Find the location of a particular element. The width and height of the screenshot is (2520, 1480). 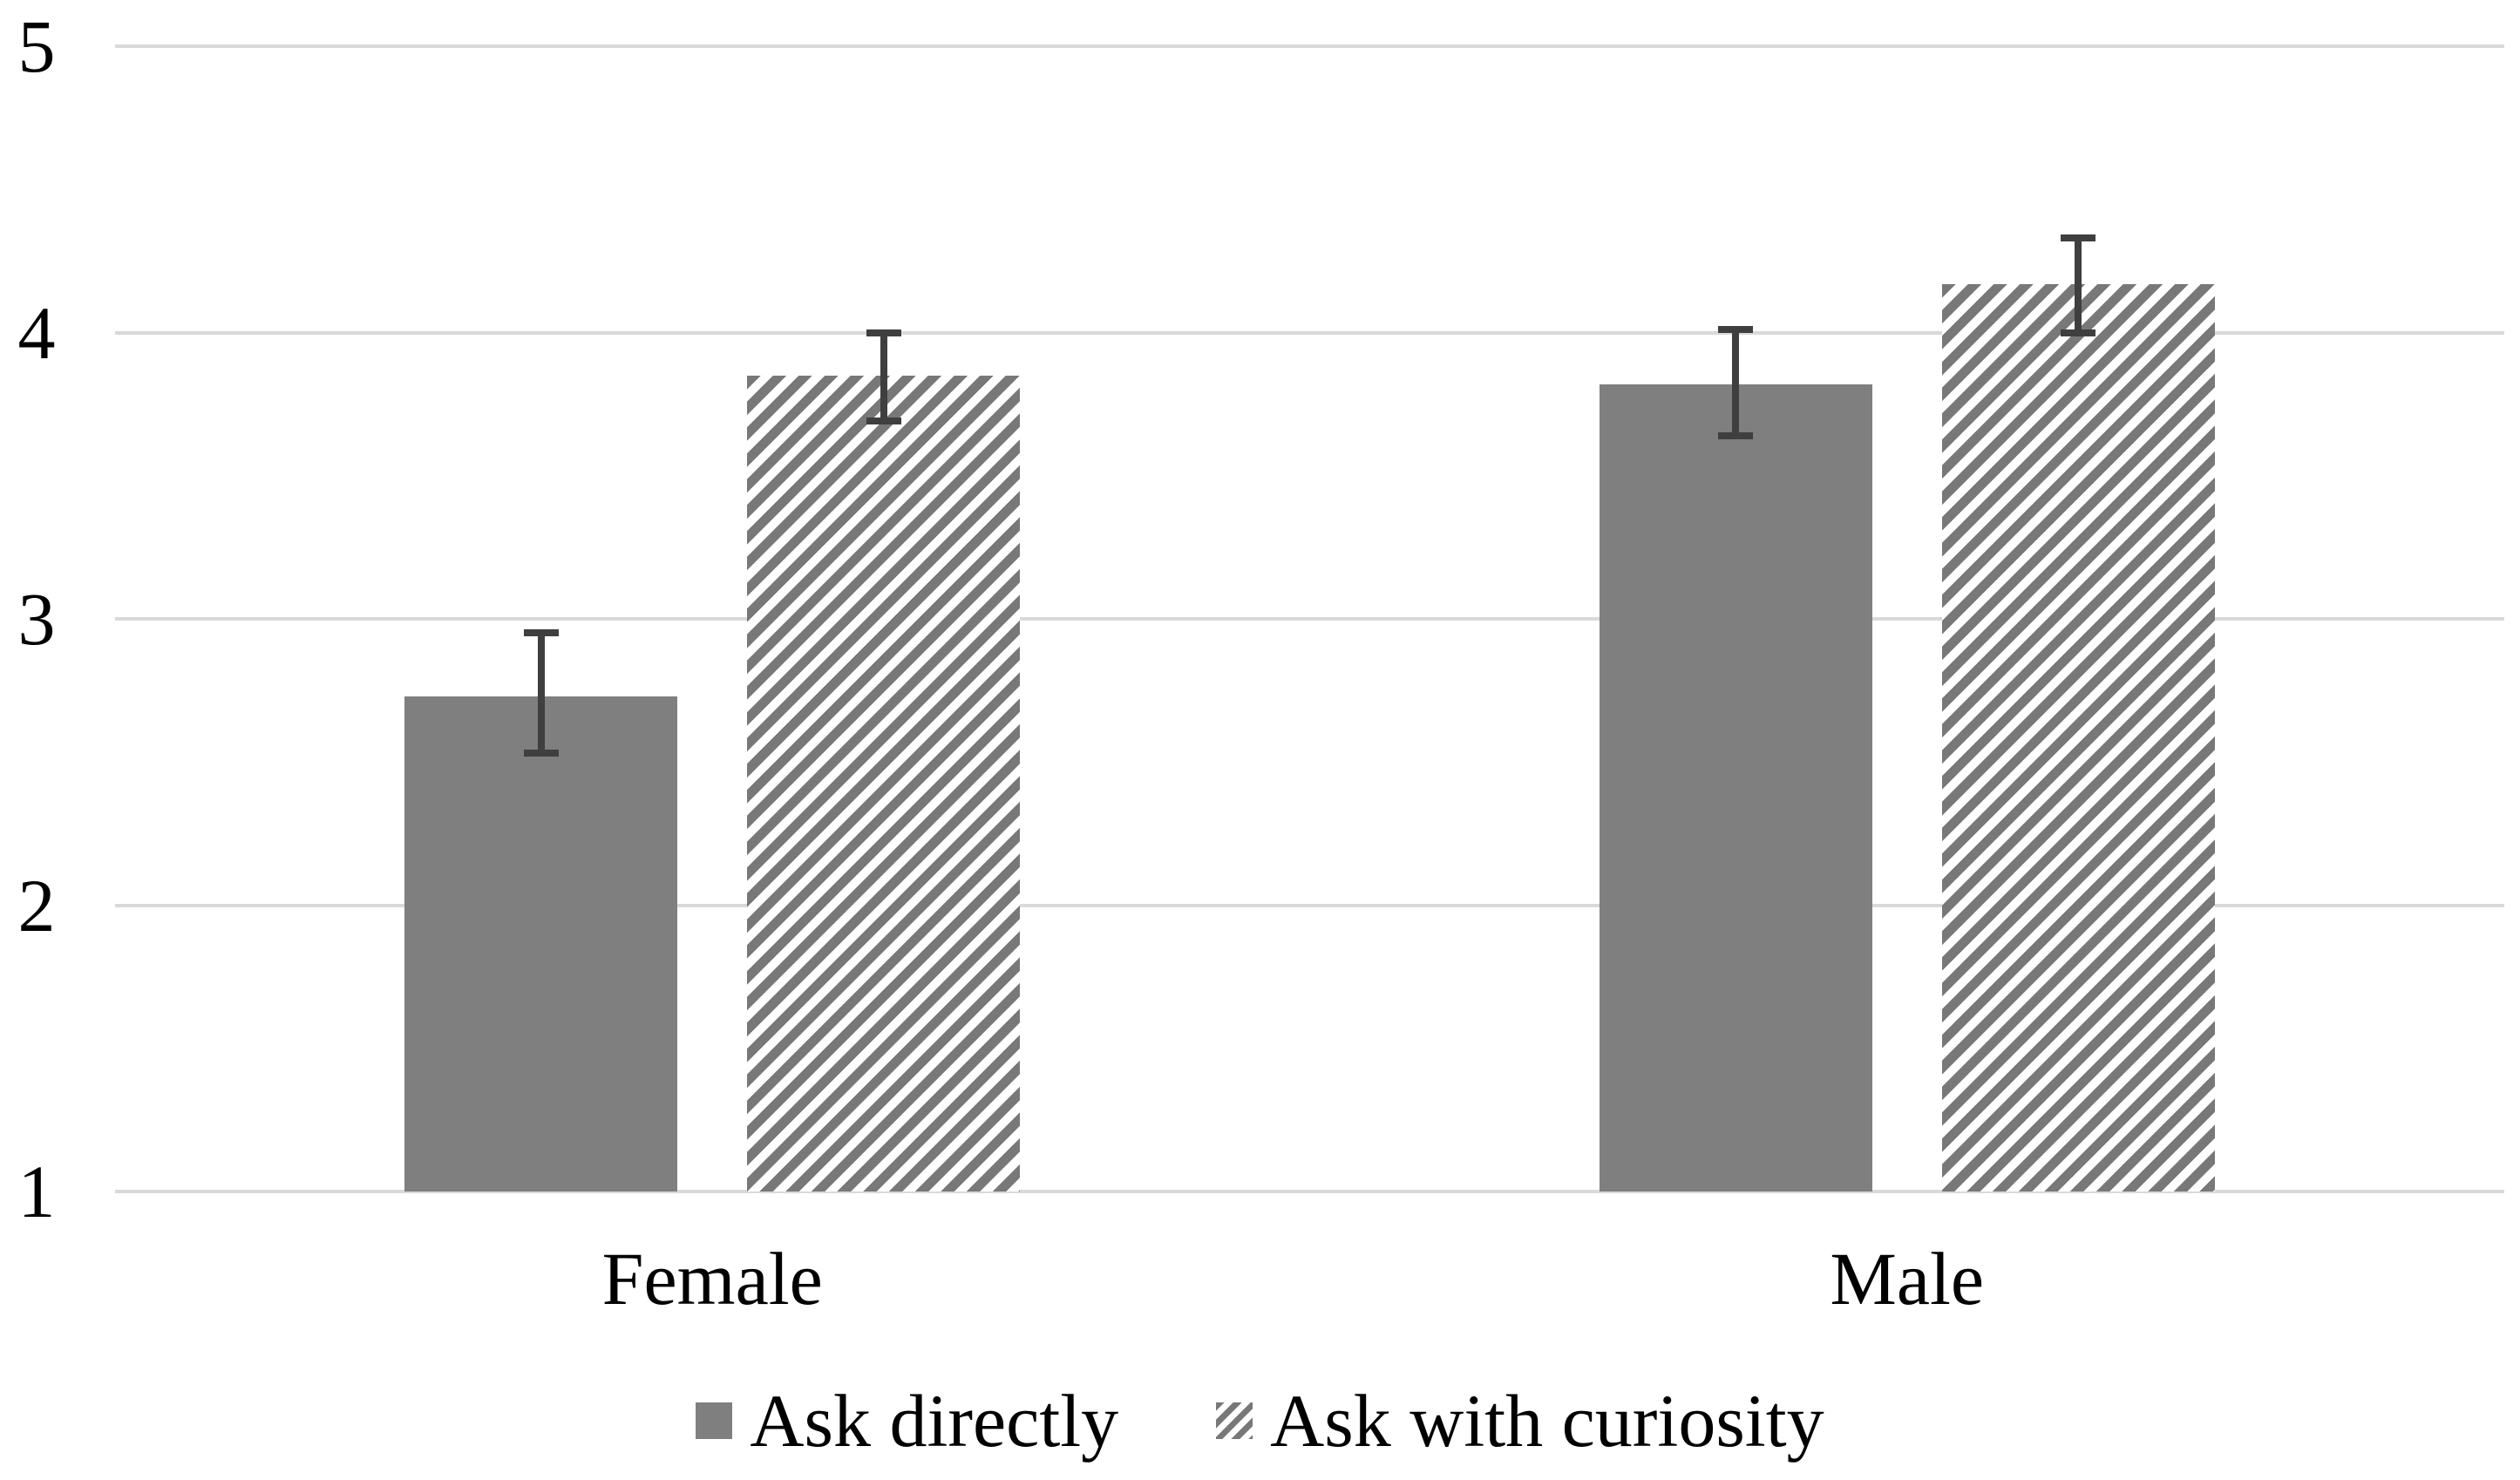

error-bar-female-ask-with-curiosity-bottom-cap is located at coordinates (883, 421).